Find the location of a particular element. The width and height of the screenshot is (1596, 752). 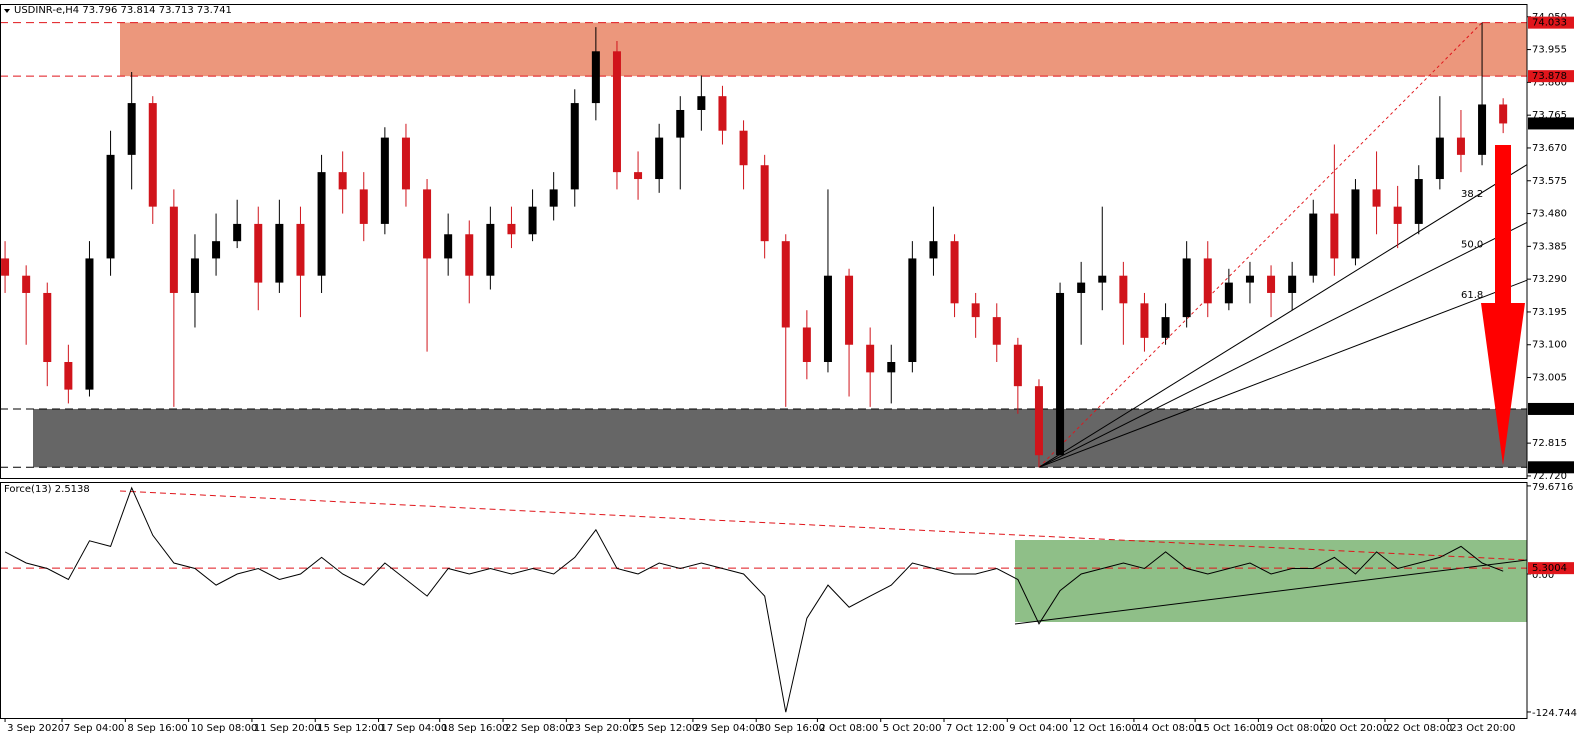

zone is located at coordinates (780, 438).